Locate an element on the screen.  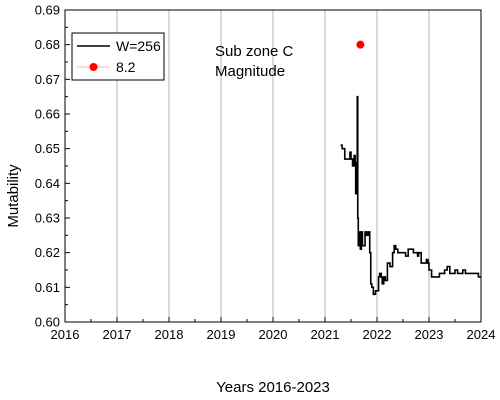
y-tick-label: 0.64 is located at coordinates (47, 183).